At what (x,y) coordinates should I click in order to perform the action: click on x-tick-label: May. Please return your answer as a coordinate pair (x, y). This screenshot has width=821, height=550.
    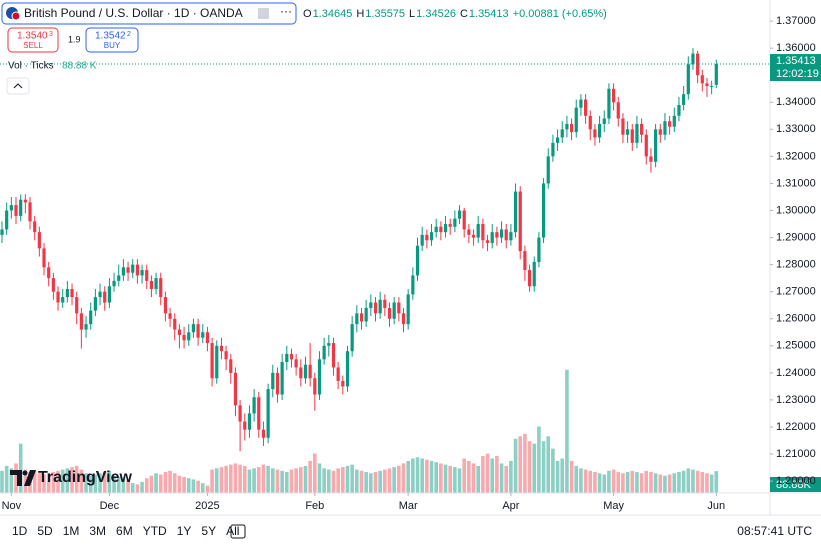
    Looking at the image, I should click on (613, 506).